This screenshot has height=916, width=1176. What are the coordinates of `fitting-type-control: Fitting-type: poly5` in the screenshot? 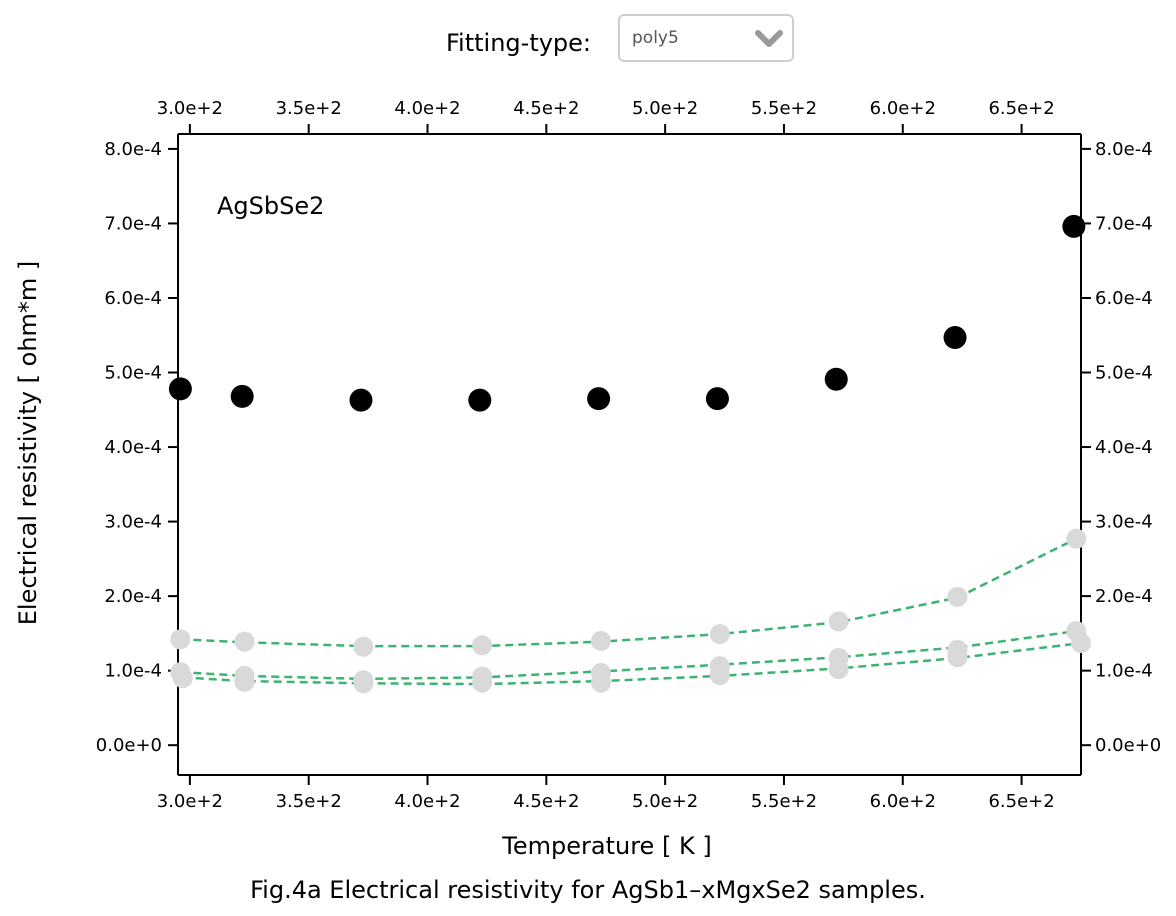 It's located at (588, 39).